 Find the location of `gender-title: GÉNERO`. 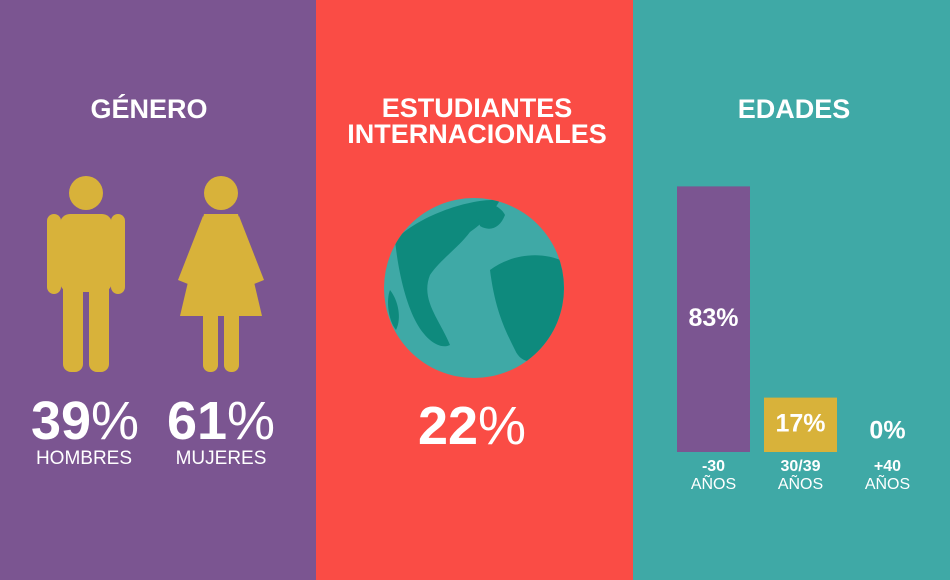

gender-title: GÉNERO is located at coordinates (148, 108).